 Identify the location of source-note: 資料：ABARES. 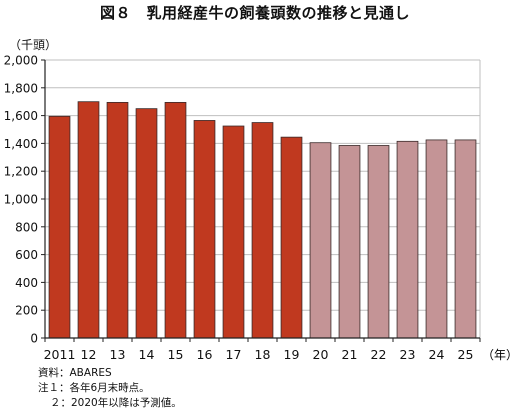
(75, 373).